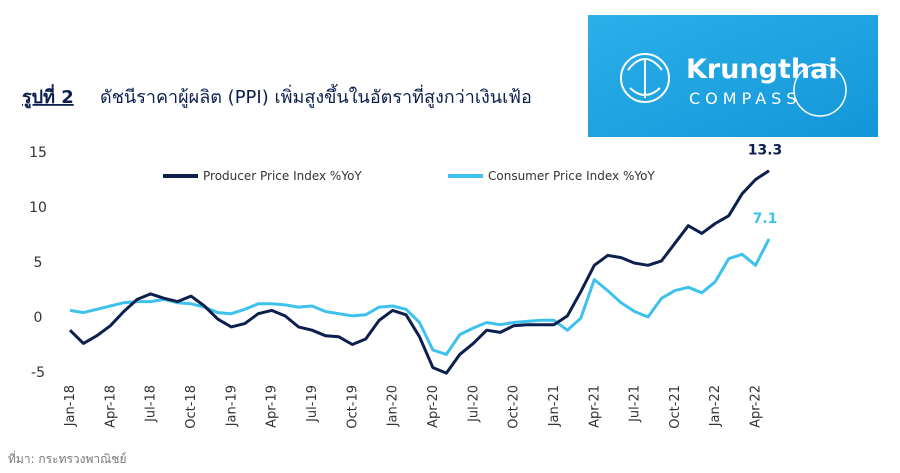 Image resolution: width=900 pixels, height=473 pixels. Describe the element at coordinates (433, 406) in the screenshot. I see `x-tick-label: Apr-20` at that location.